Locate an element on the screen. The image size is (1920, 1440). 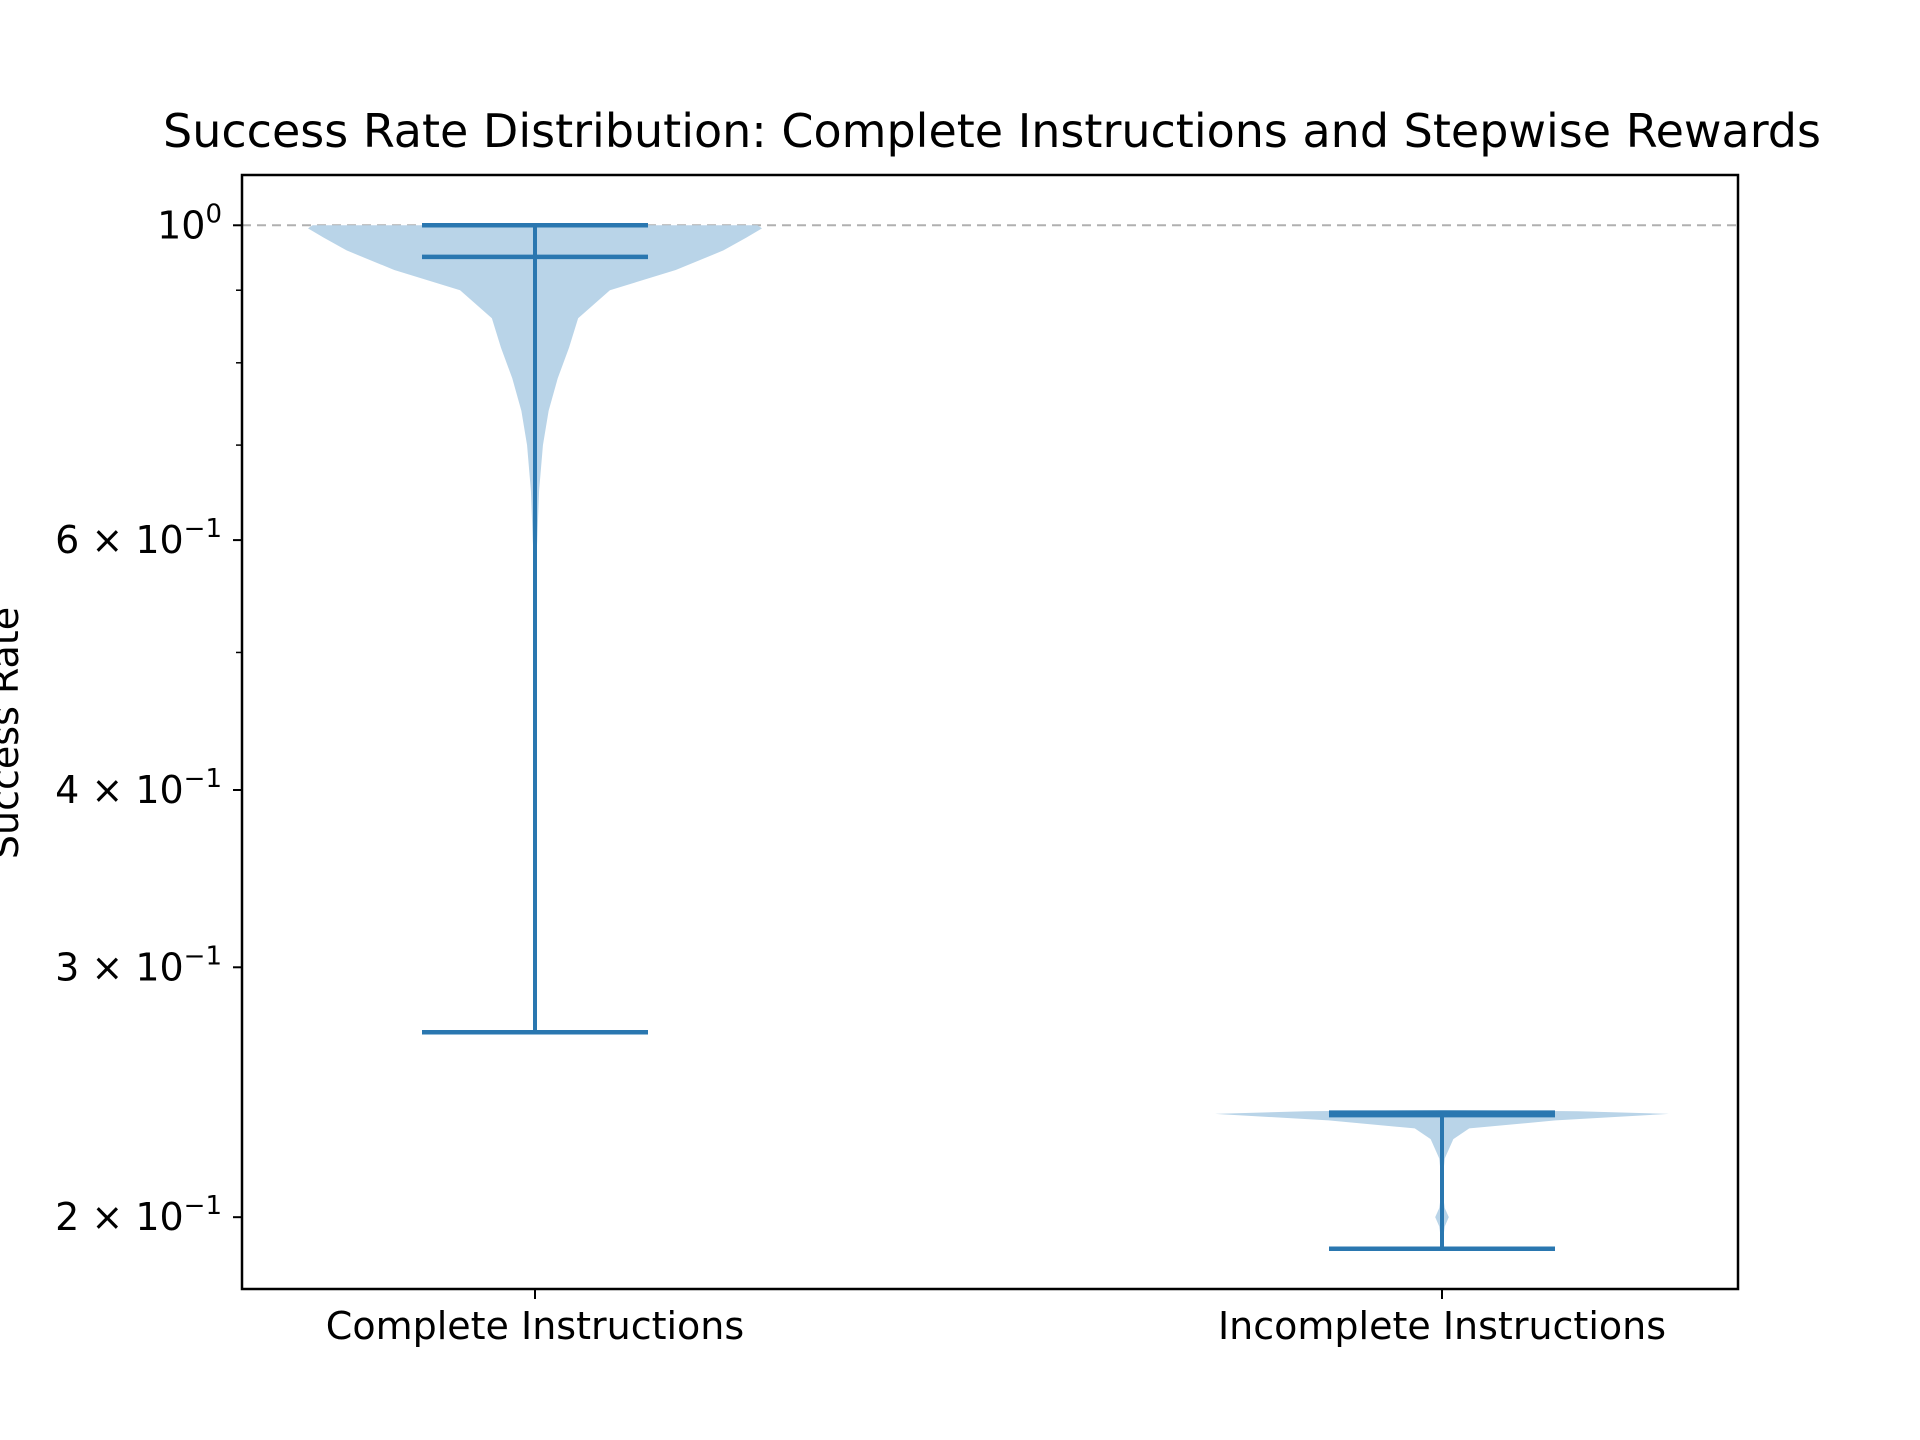
y-tick-label: 3 × 10⁻¹ is located at coordinates (138, 965).